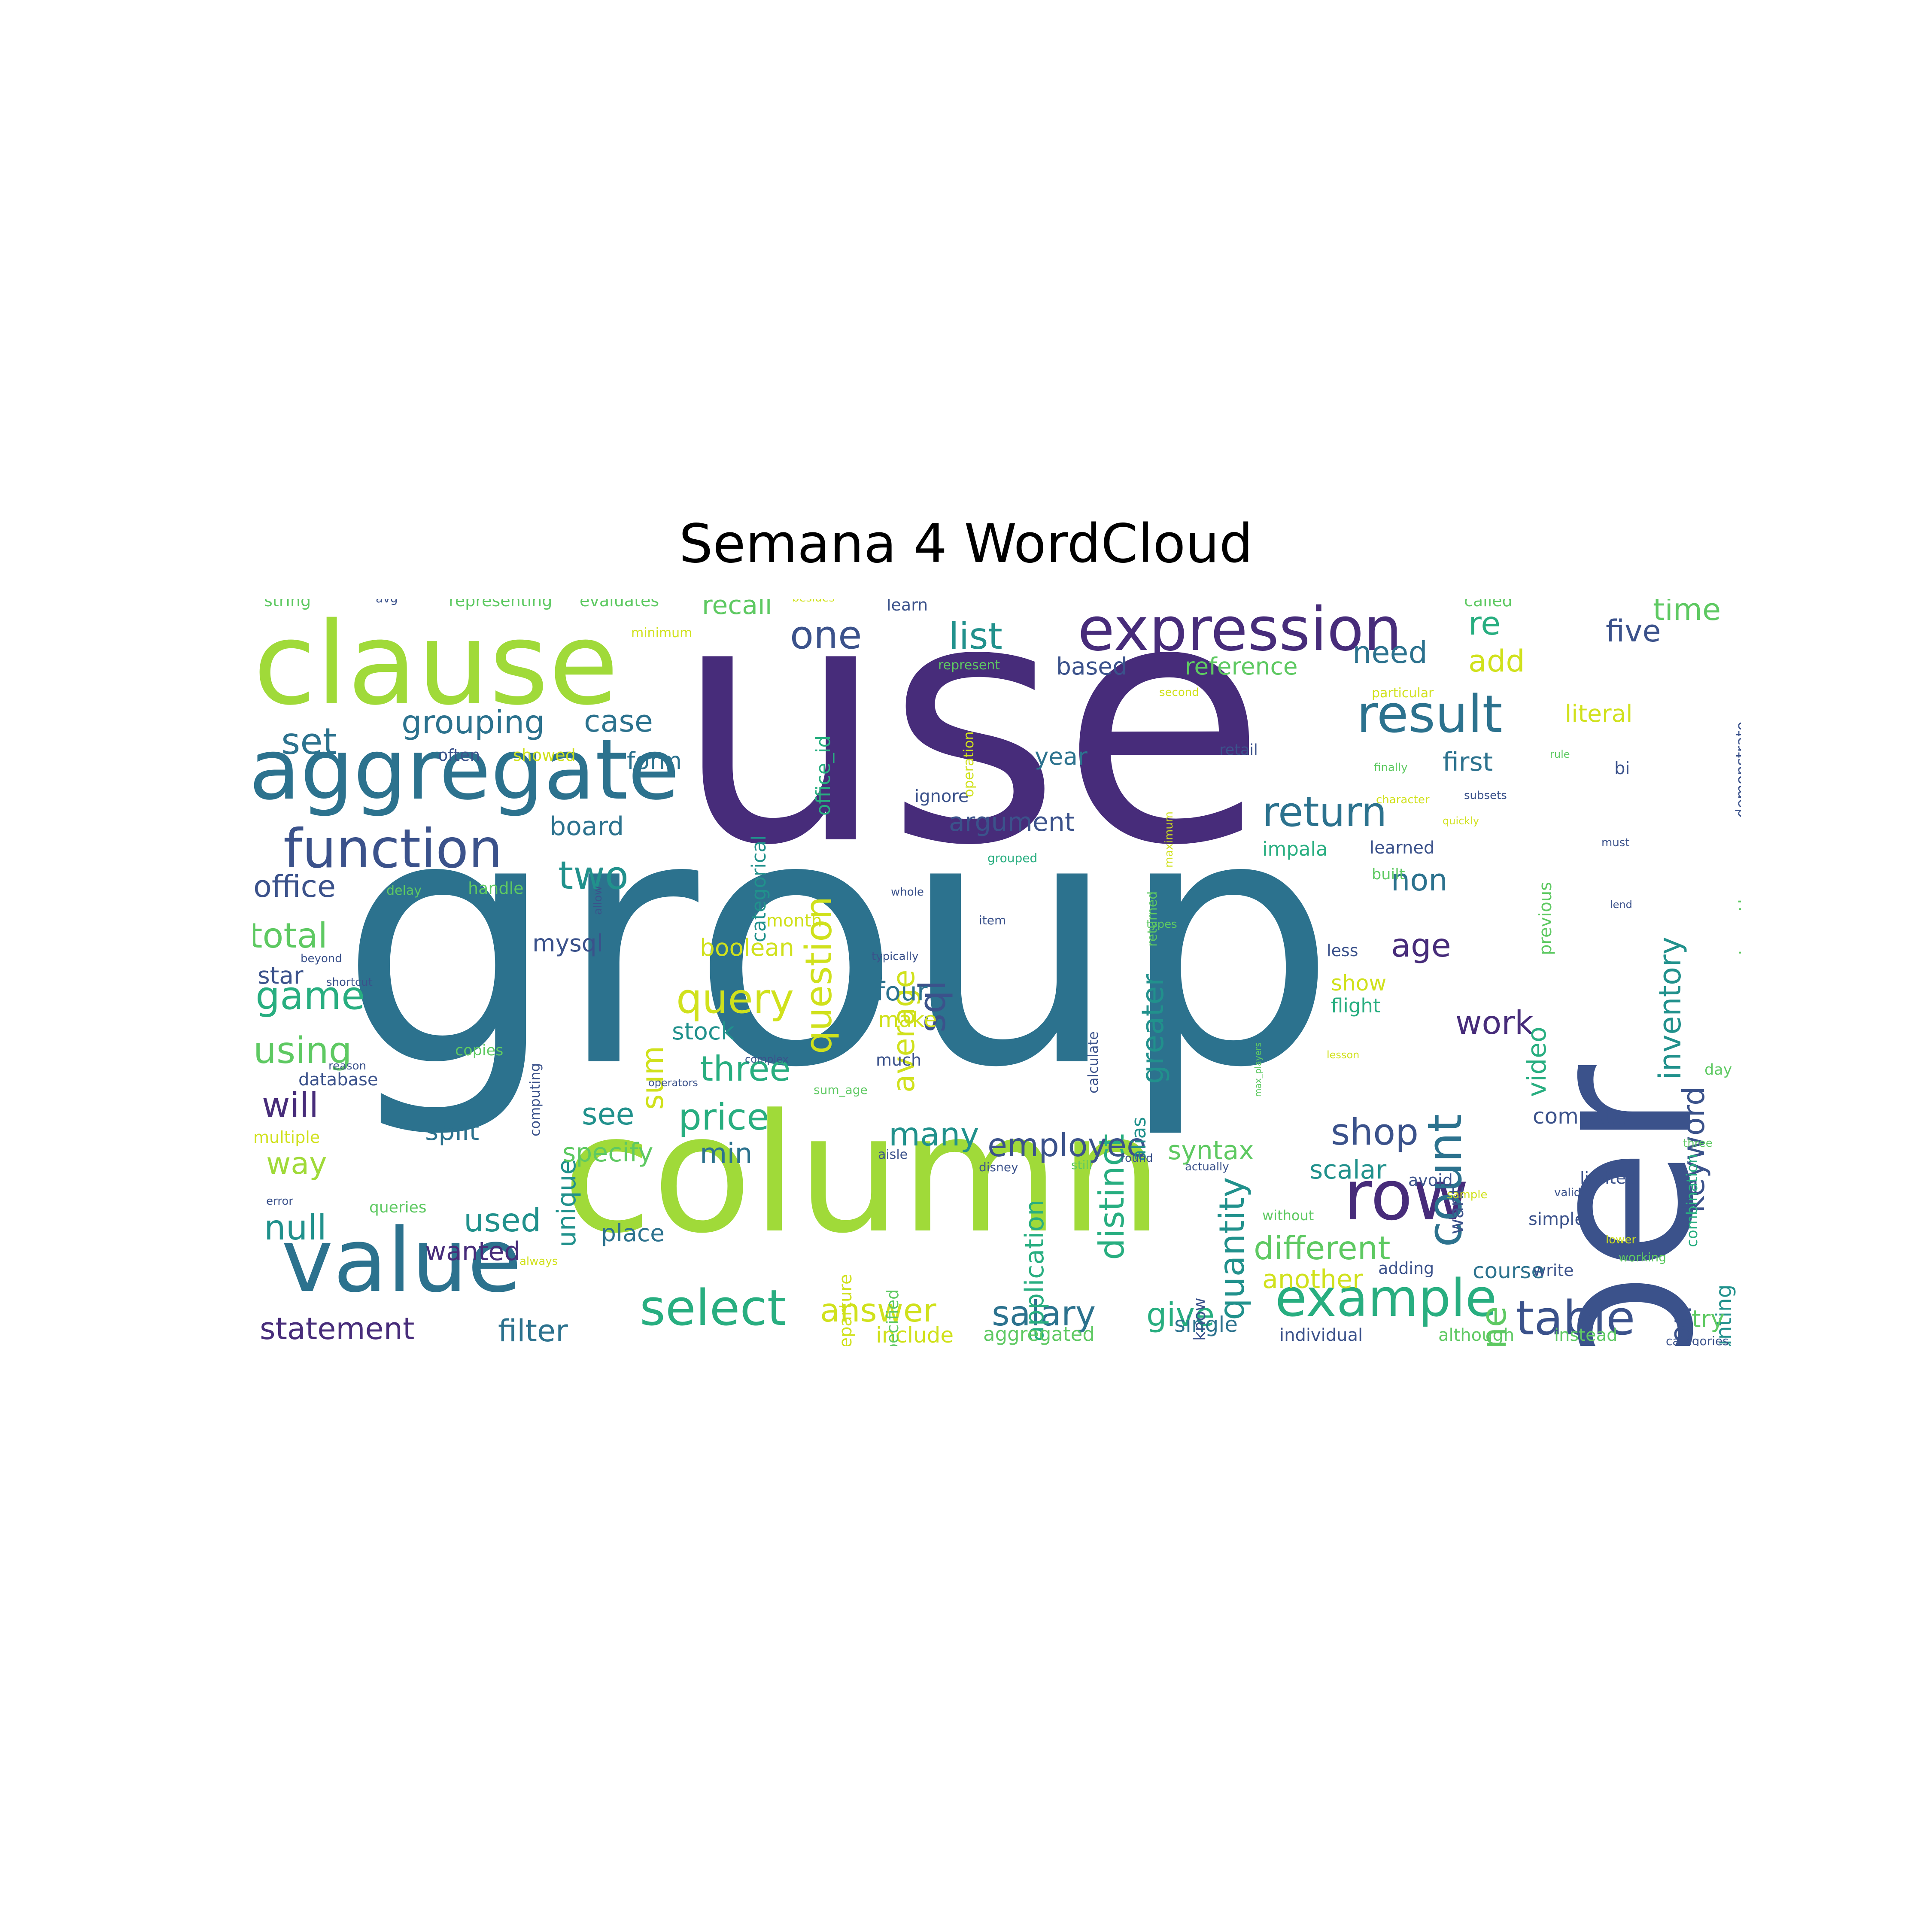 The image size is (1932, 1932). I want to click on cloud-word: game, so click(310, 995).